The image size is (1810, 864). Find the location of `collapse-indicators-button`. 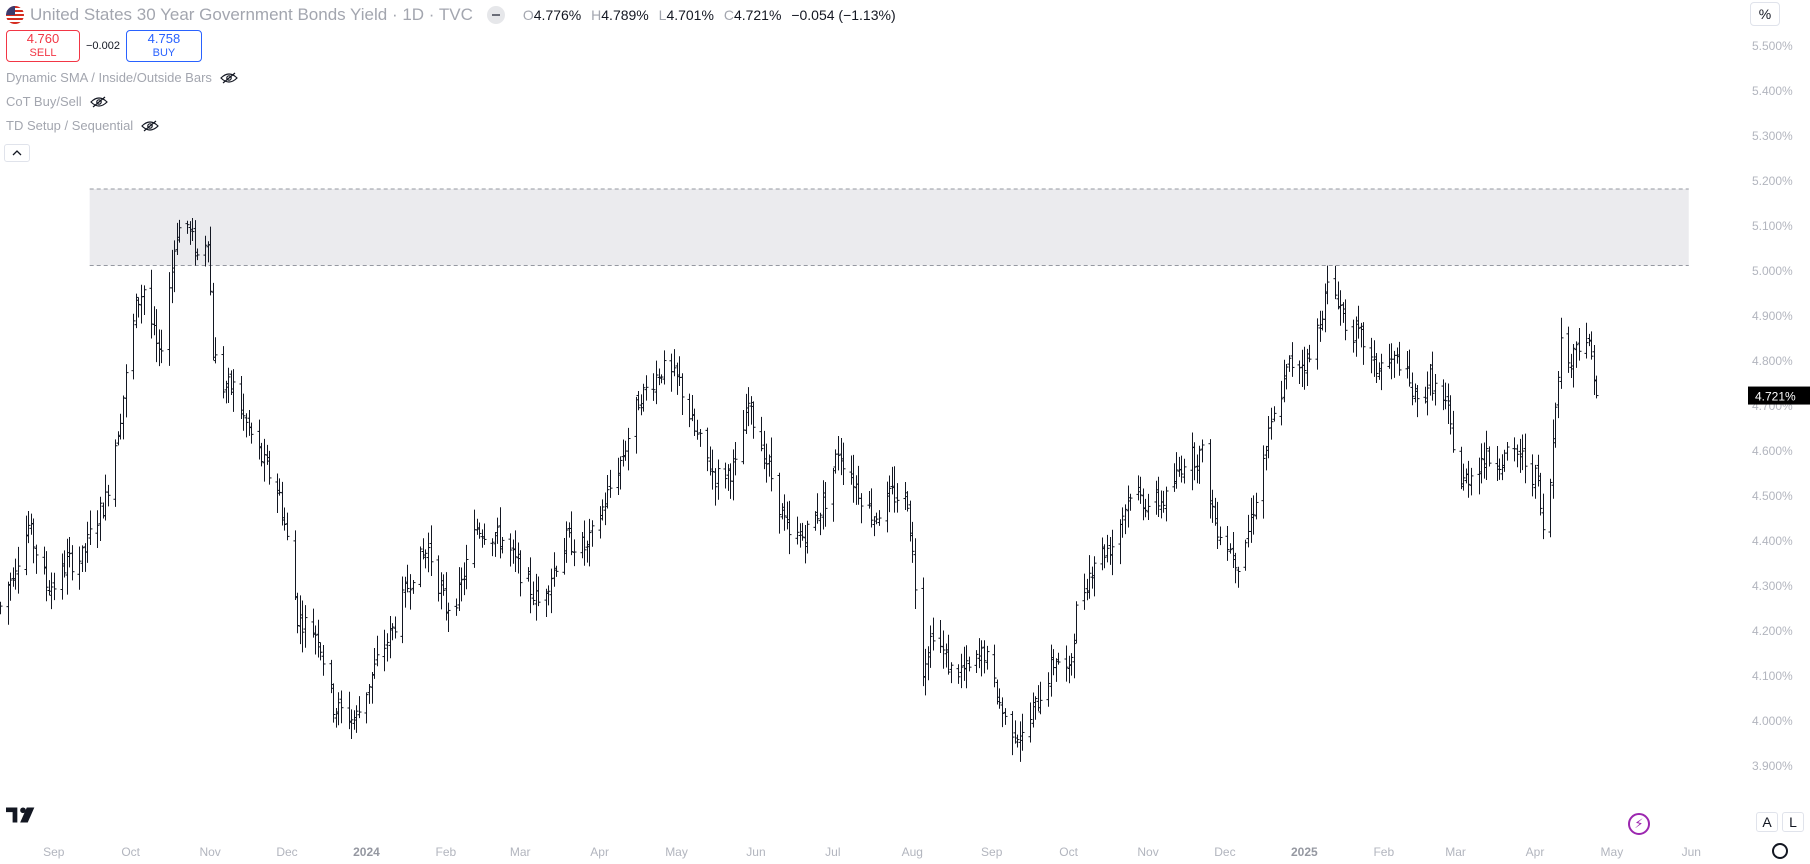

collapse-indicators-button is located at coordinates (17, 153).